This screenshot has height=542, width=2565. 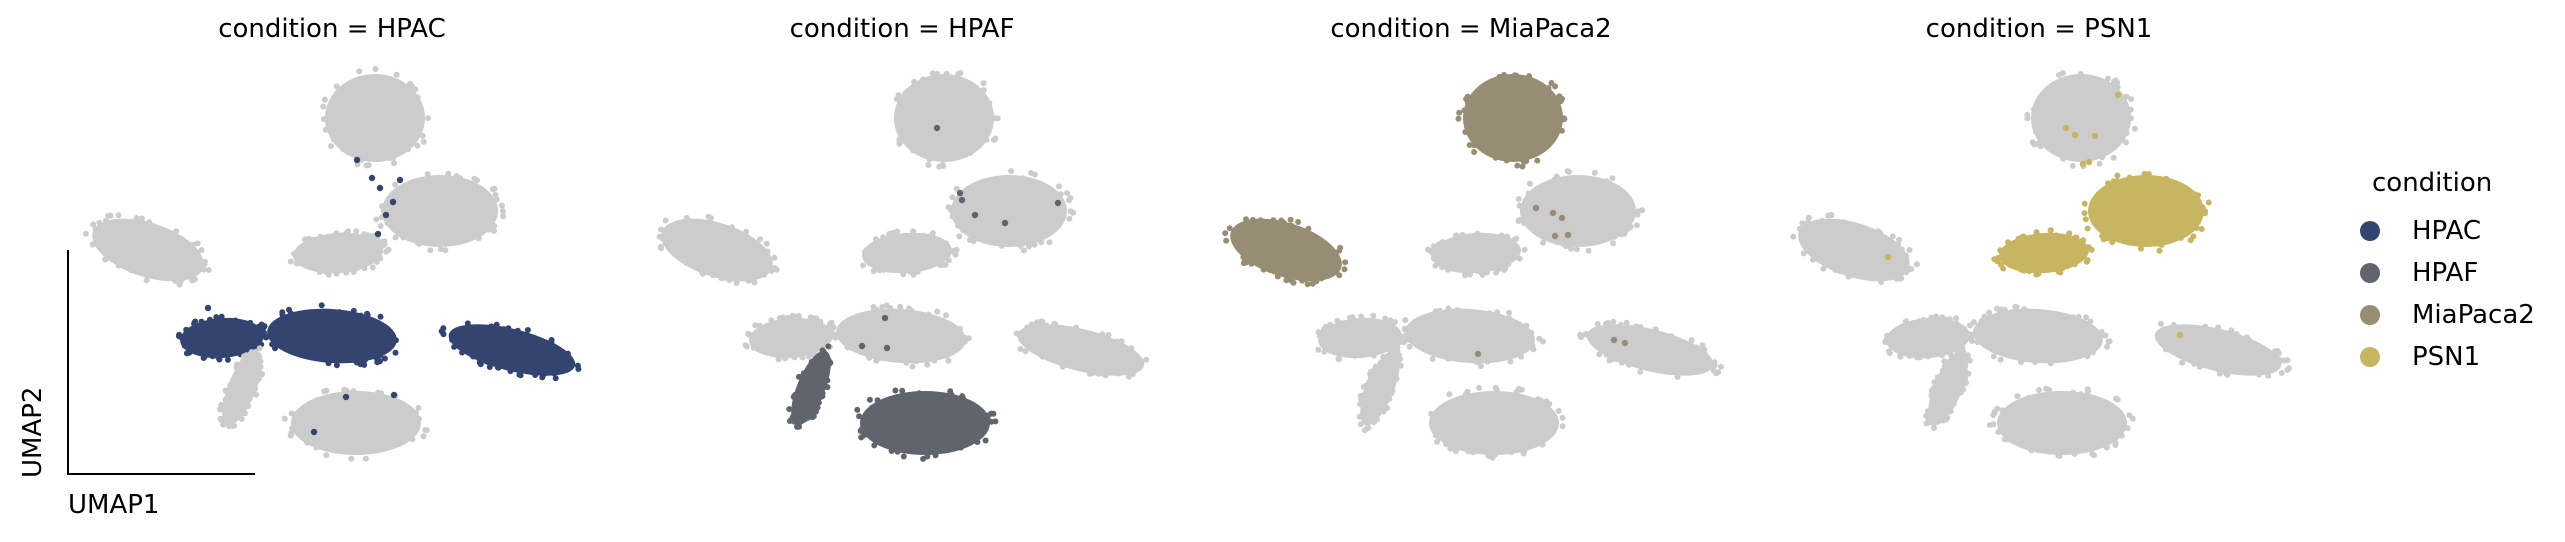 What do you see at coordinates (2041, 264) in the screenshot?
I see `panel-psn1` at bounding box center [2041, 264].